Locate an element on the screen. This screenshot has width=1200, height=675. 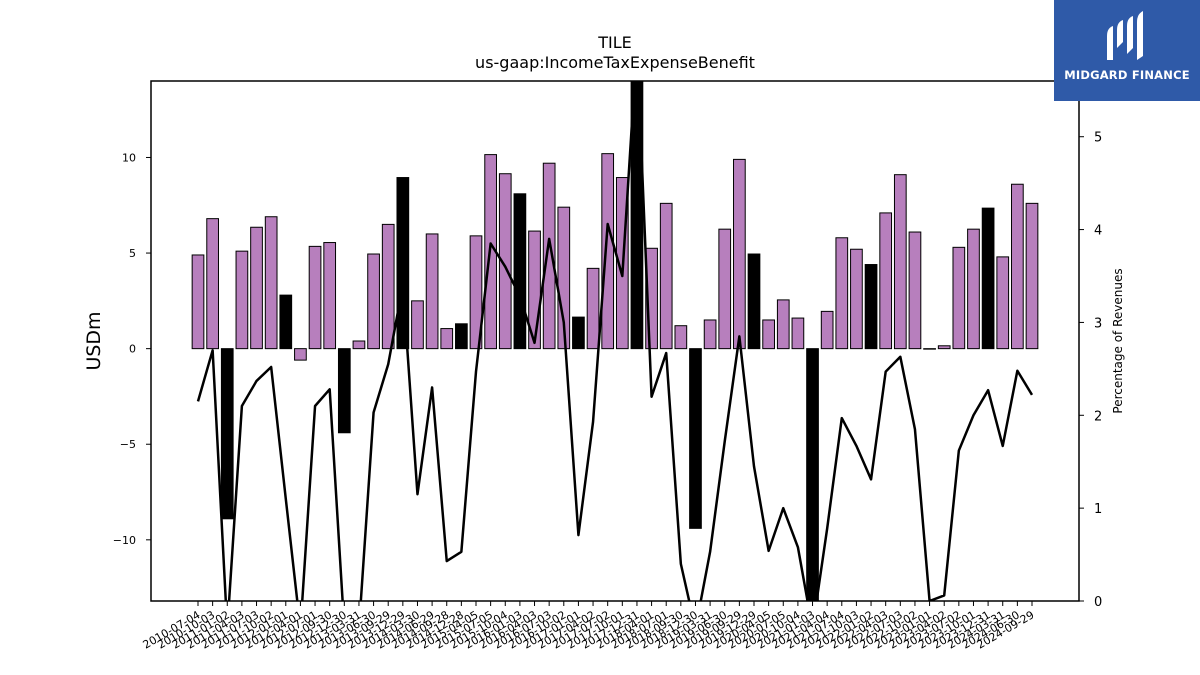
y-axis-left: −10 −5 0 5 10 is located at coordinates (132, 349).